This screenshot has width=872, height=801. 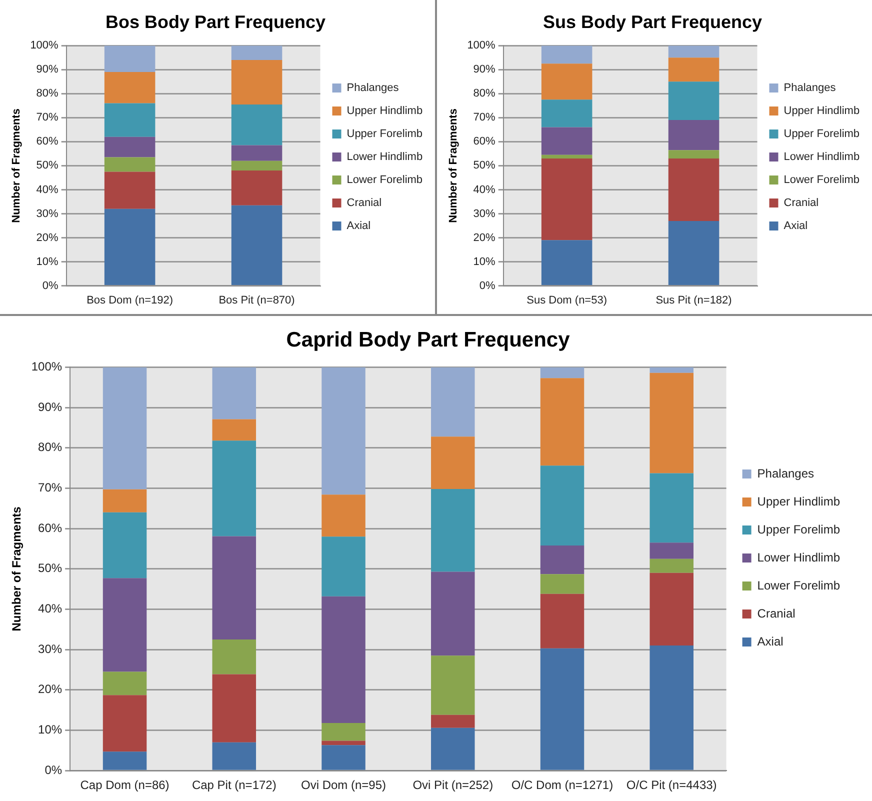 I want to click on x-tick-label: O/C Dom (n=1271), so click(x=562, y=785).